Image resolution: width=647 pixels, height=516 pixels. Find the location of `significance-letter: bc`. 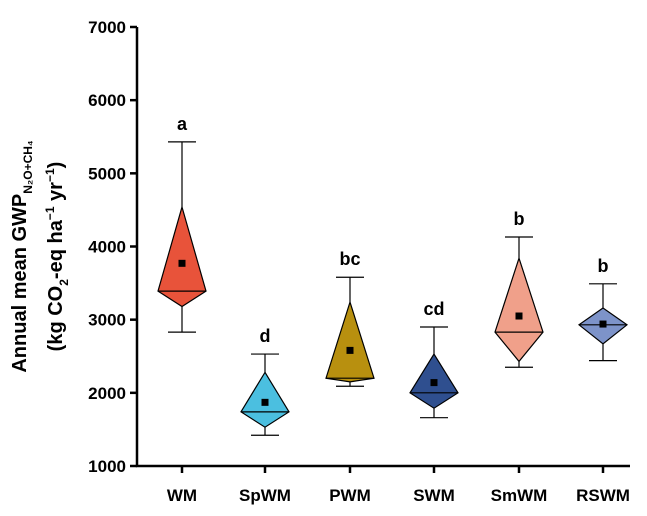

significance-letter: bc is located at coordinates (349, 259).